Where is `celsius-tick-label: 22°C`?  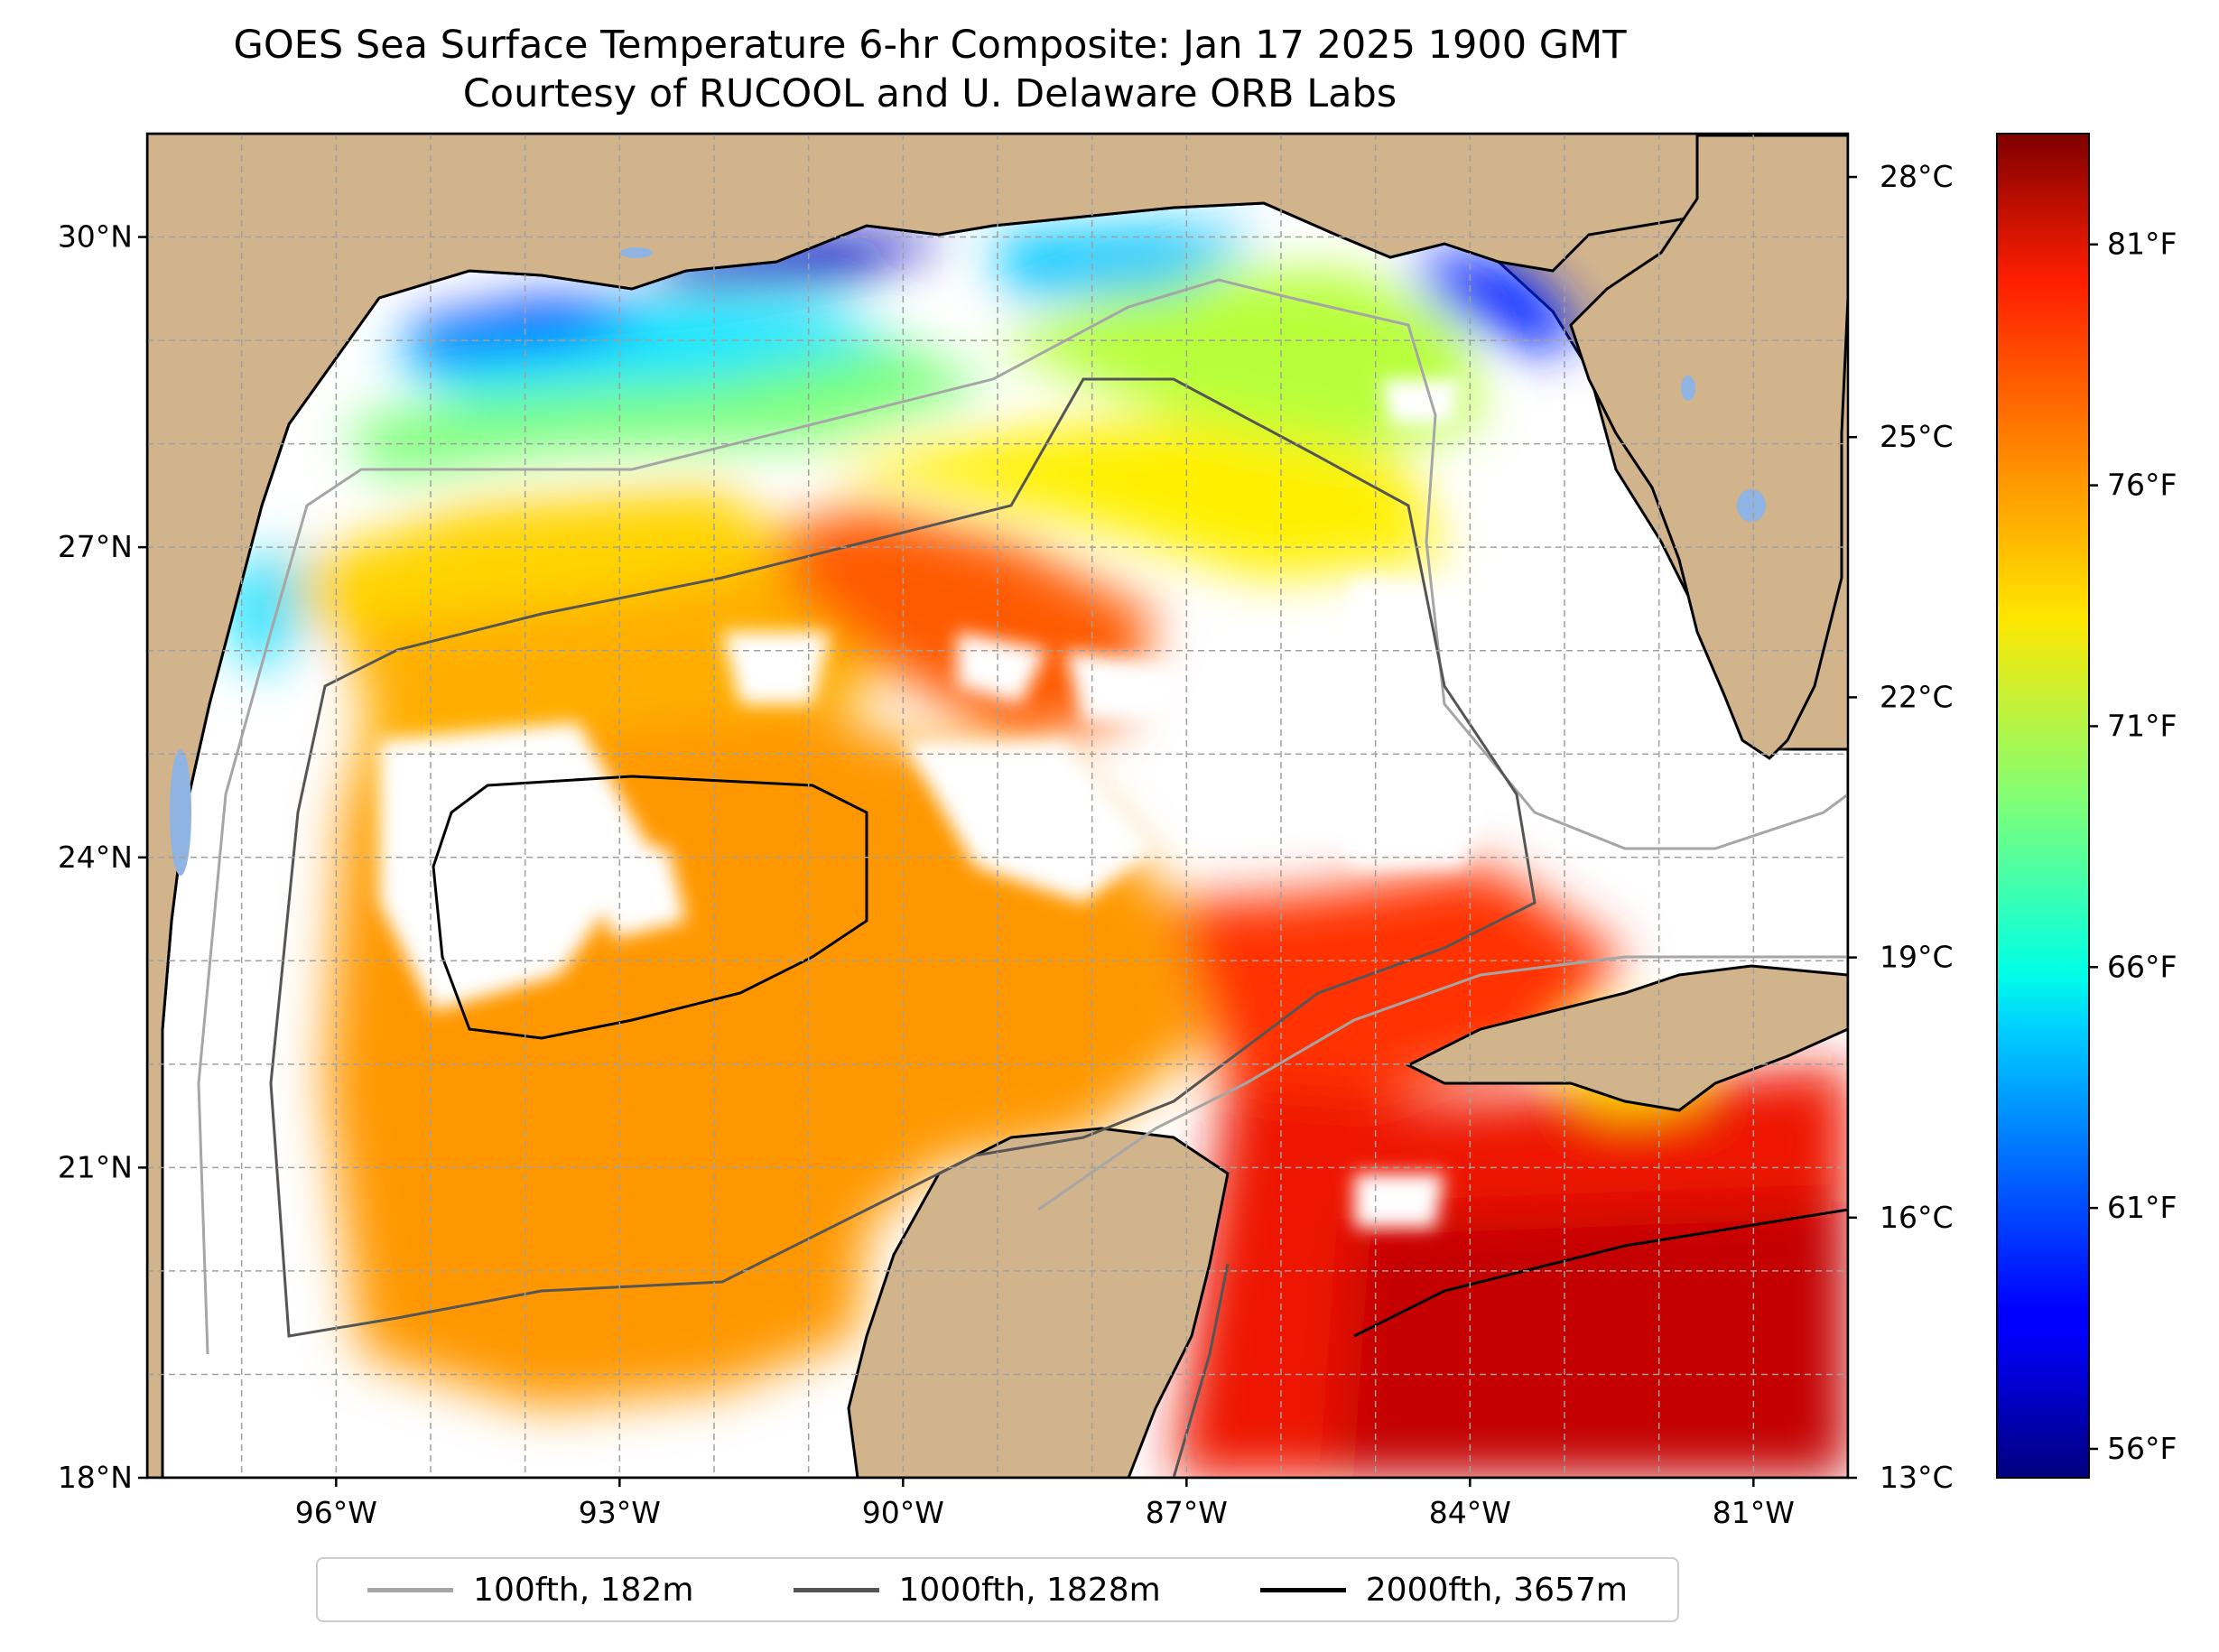 celsius-tick-label: 22°C is located at coordinates (1917, 696).